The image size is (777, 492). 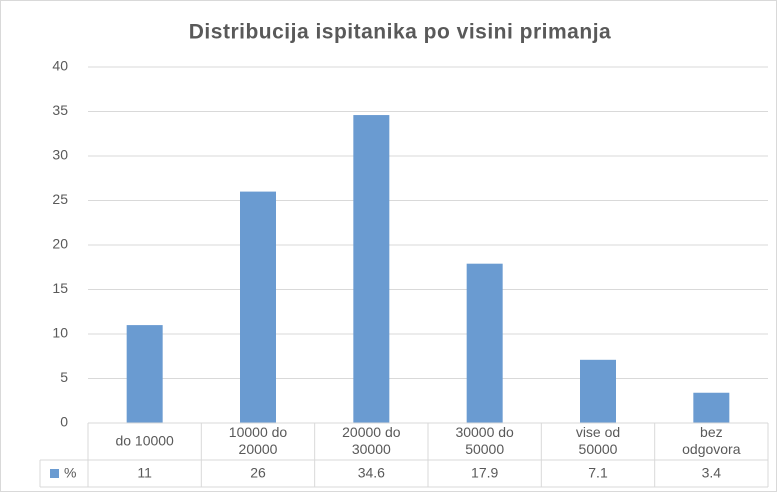 I want to click on data-table-value: 3.4, so click(x=712, y=473).